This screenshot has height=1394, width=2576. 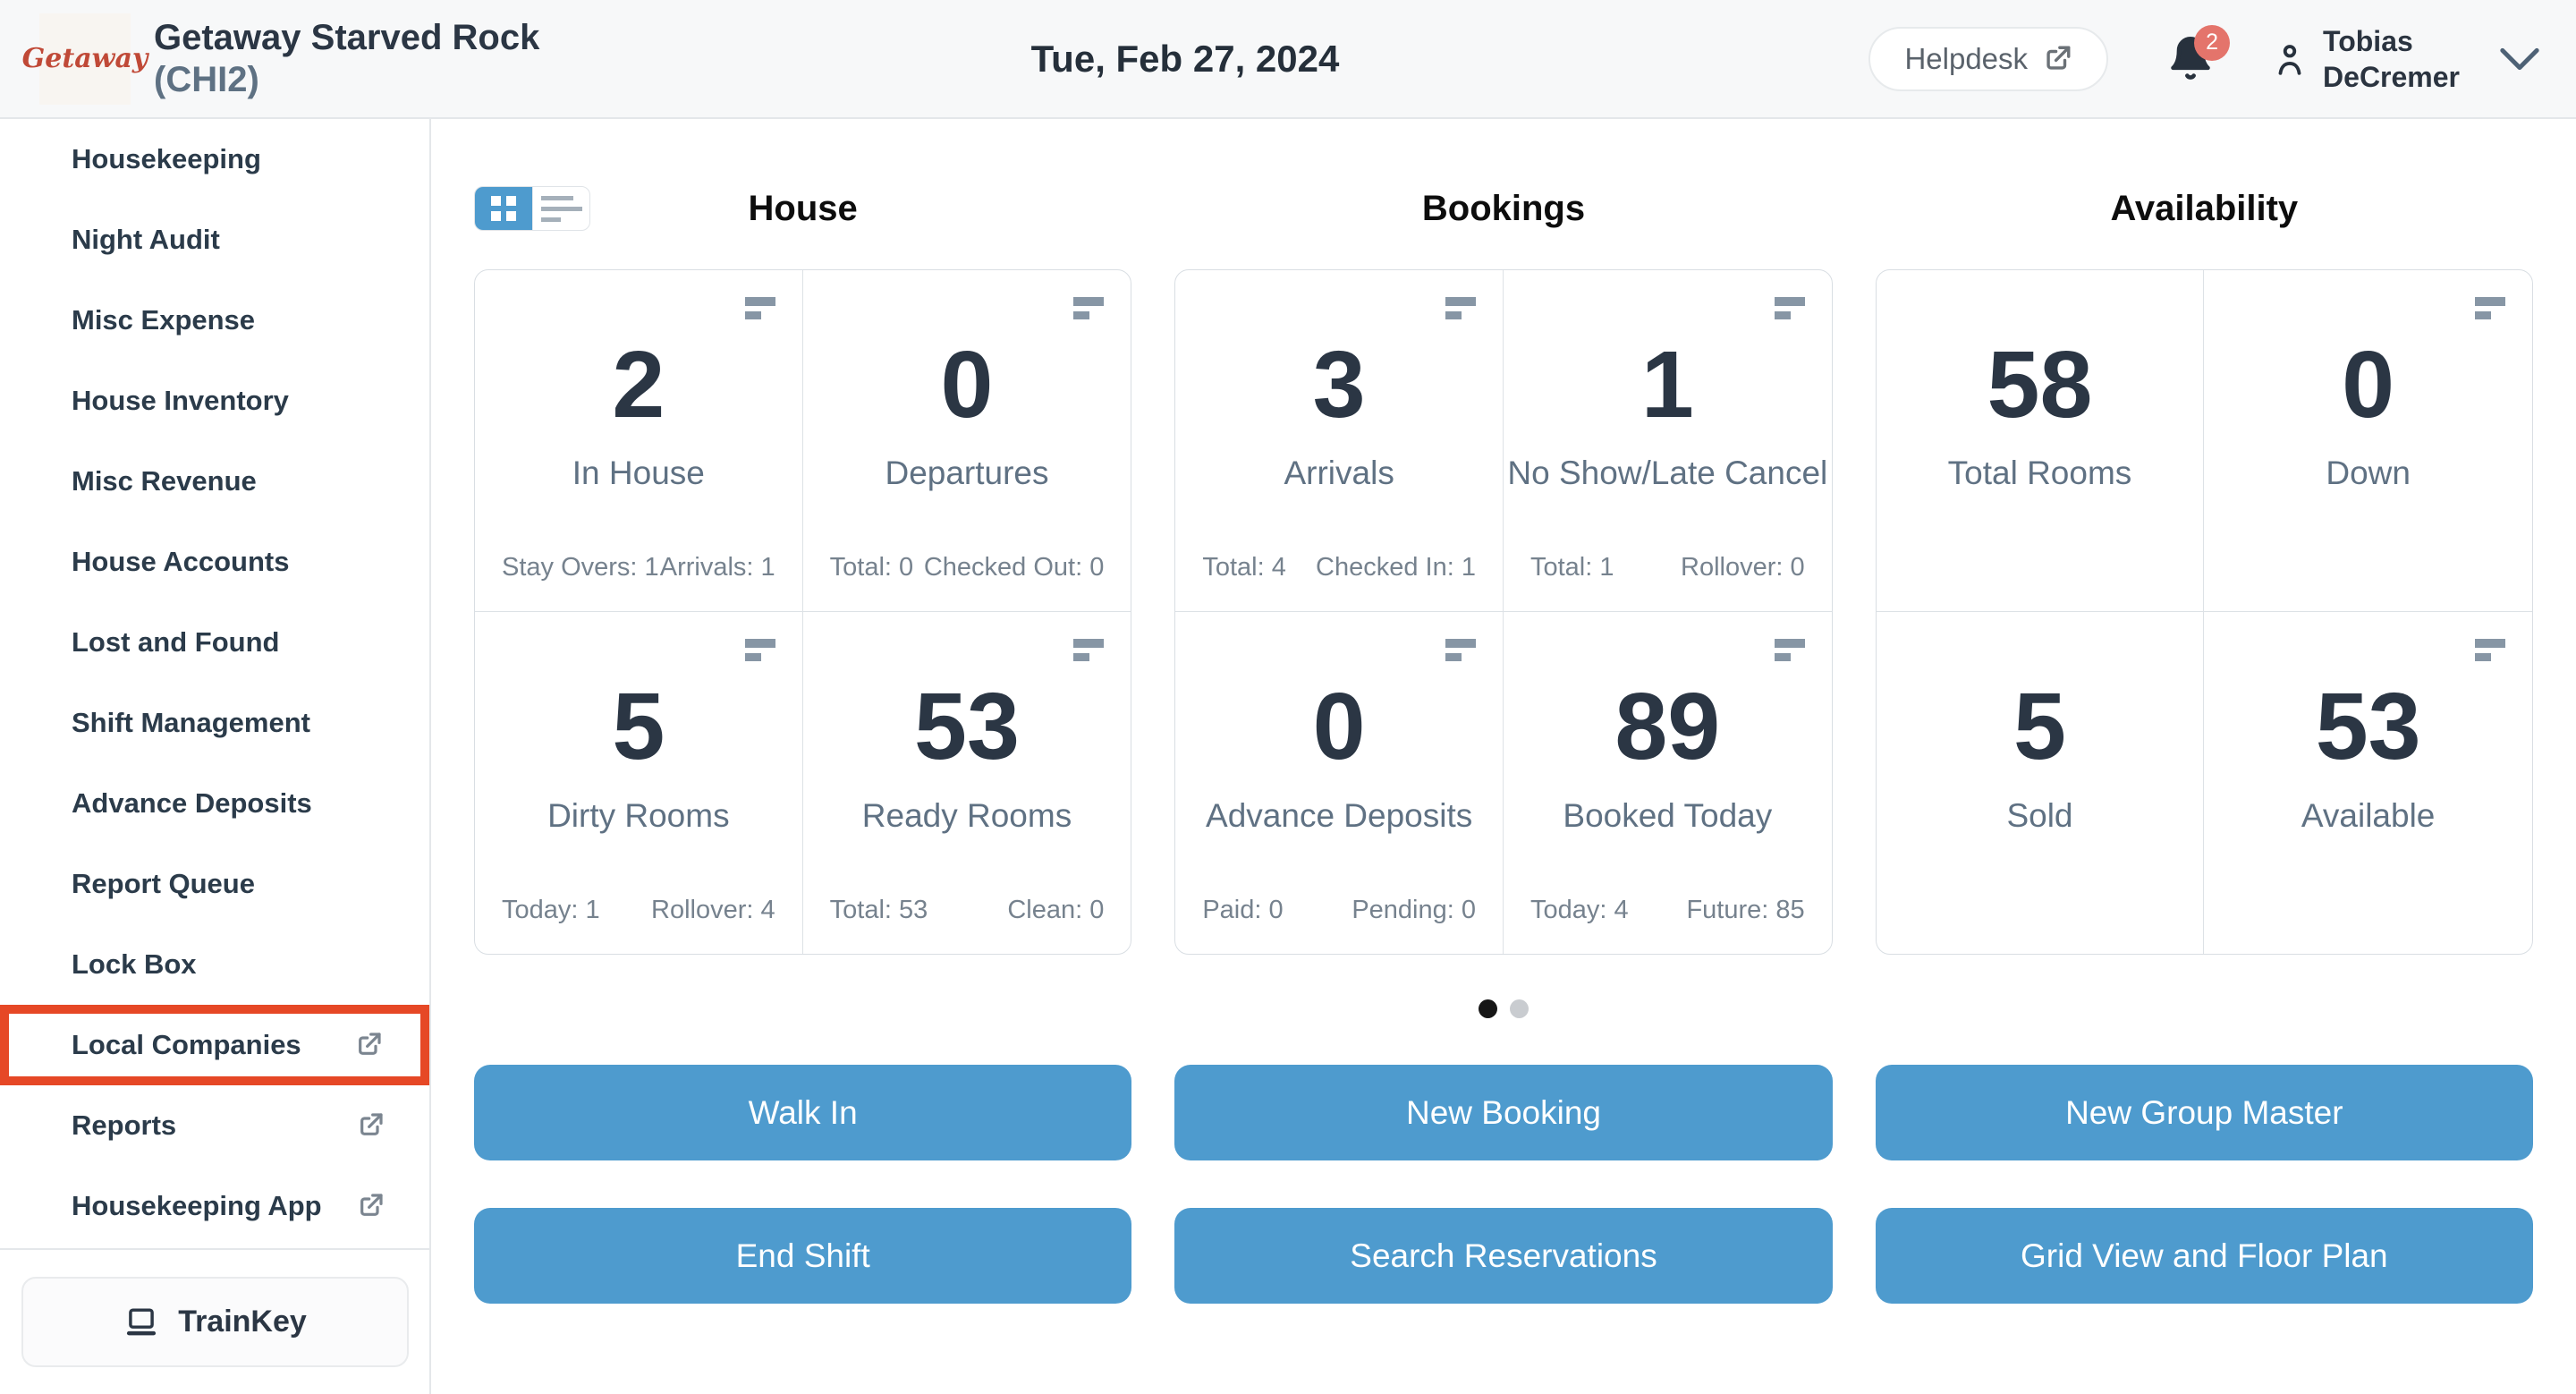 I want to click on pagination-dot, so click(x=1519, y=1009).